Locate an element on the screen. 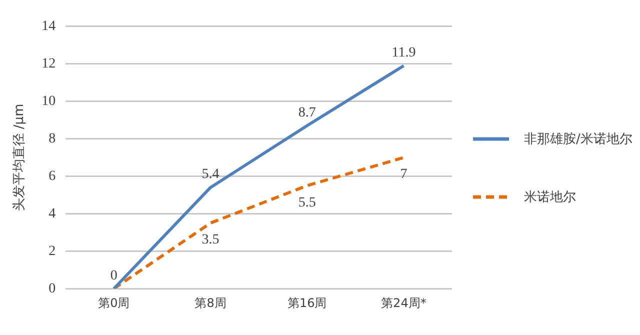 This screenshot has width=640, height=335. data-label: 5.4 is located at coordinates (211, 174).